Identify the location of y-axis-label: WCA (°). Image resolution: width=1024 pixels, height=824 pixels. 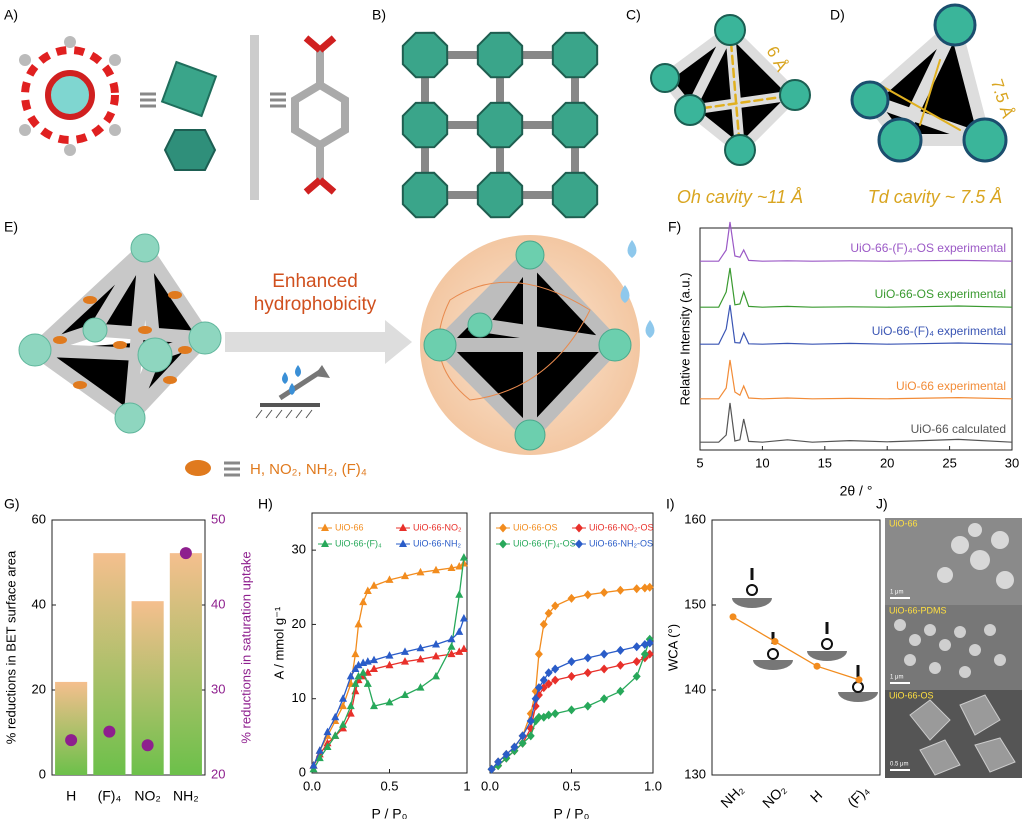
(672, 647).